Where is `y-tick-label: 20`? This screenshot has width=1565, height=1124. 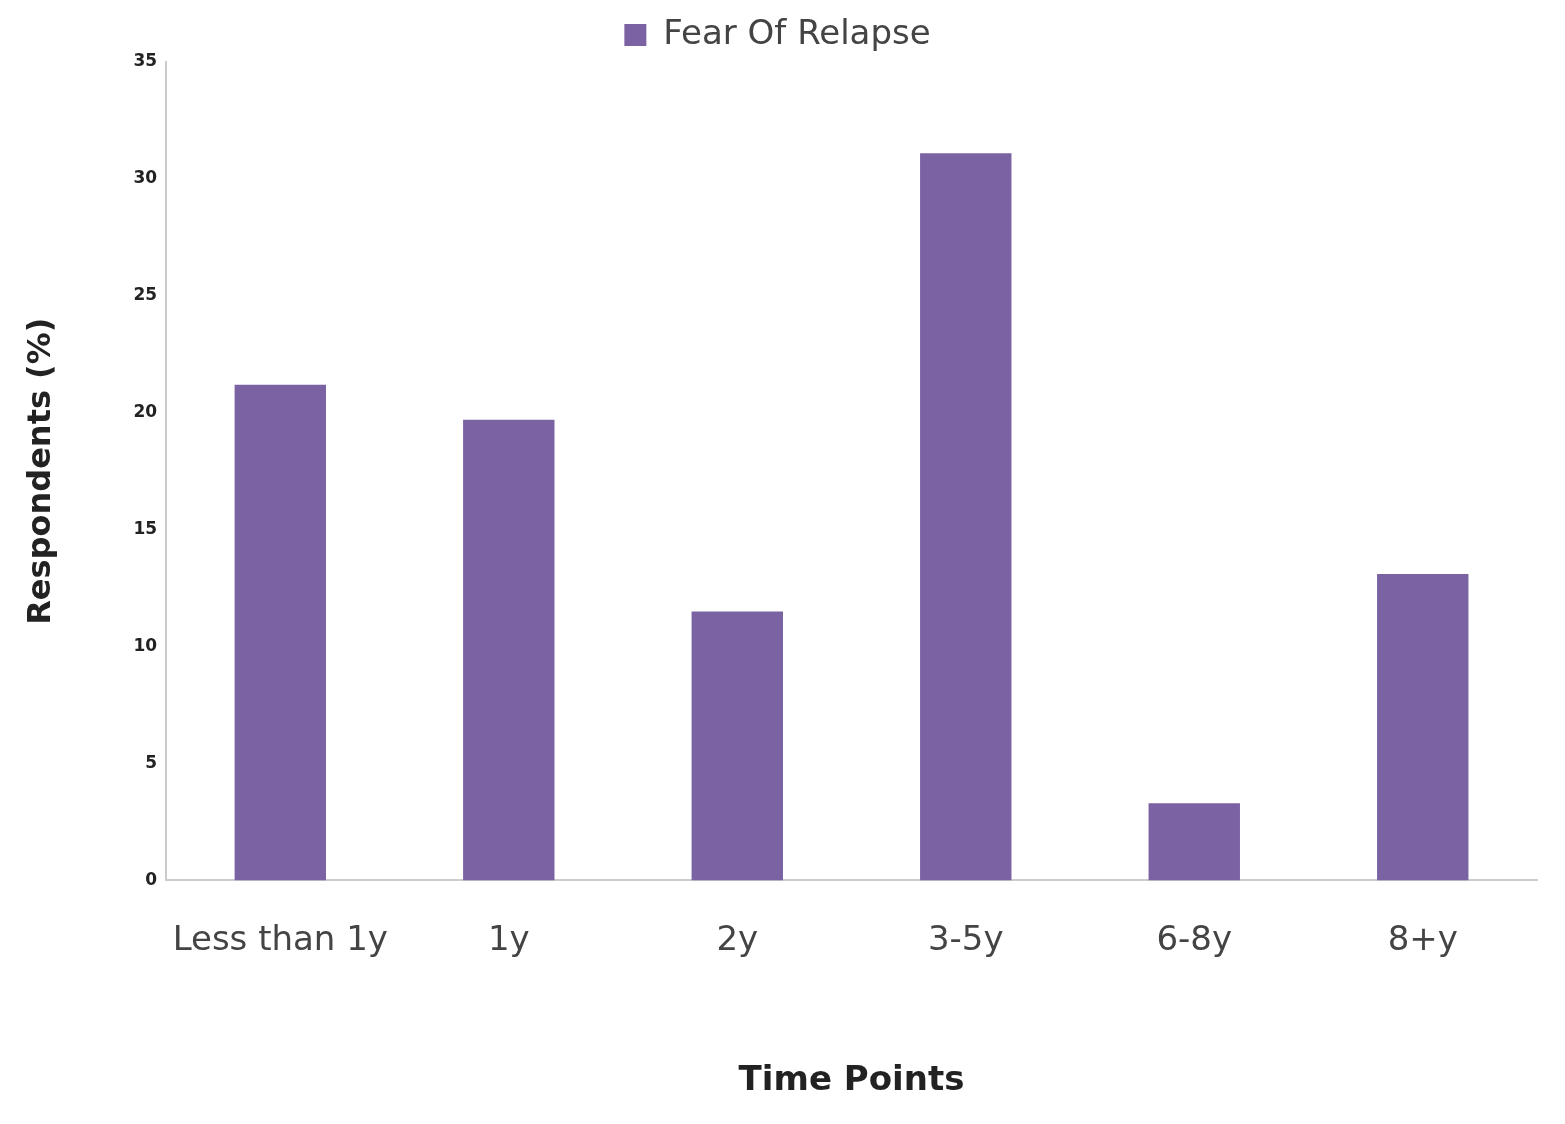 y-tick-label: 20 is located at coordinates (145, 411).